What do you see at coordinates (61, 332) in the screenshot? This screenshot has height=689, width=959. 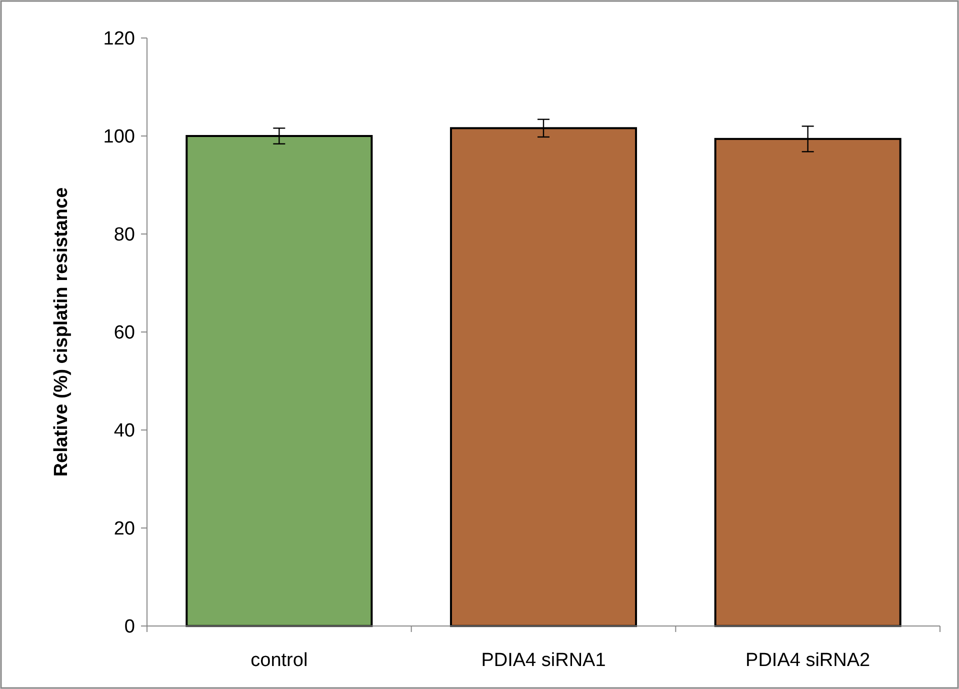 I see `y-axis-title: Relative (%) cisplatin resistance` at bounding box center [61, 332].